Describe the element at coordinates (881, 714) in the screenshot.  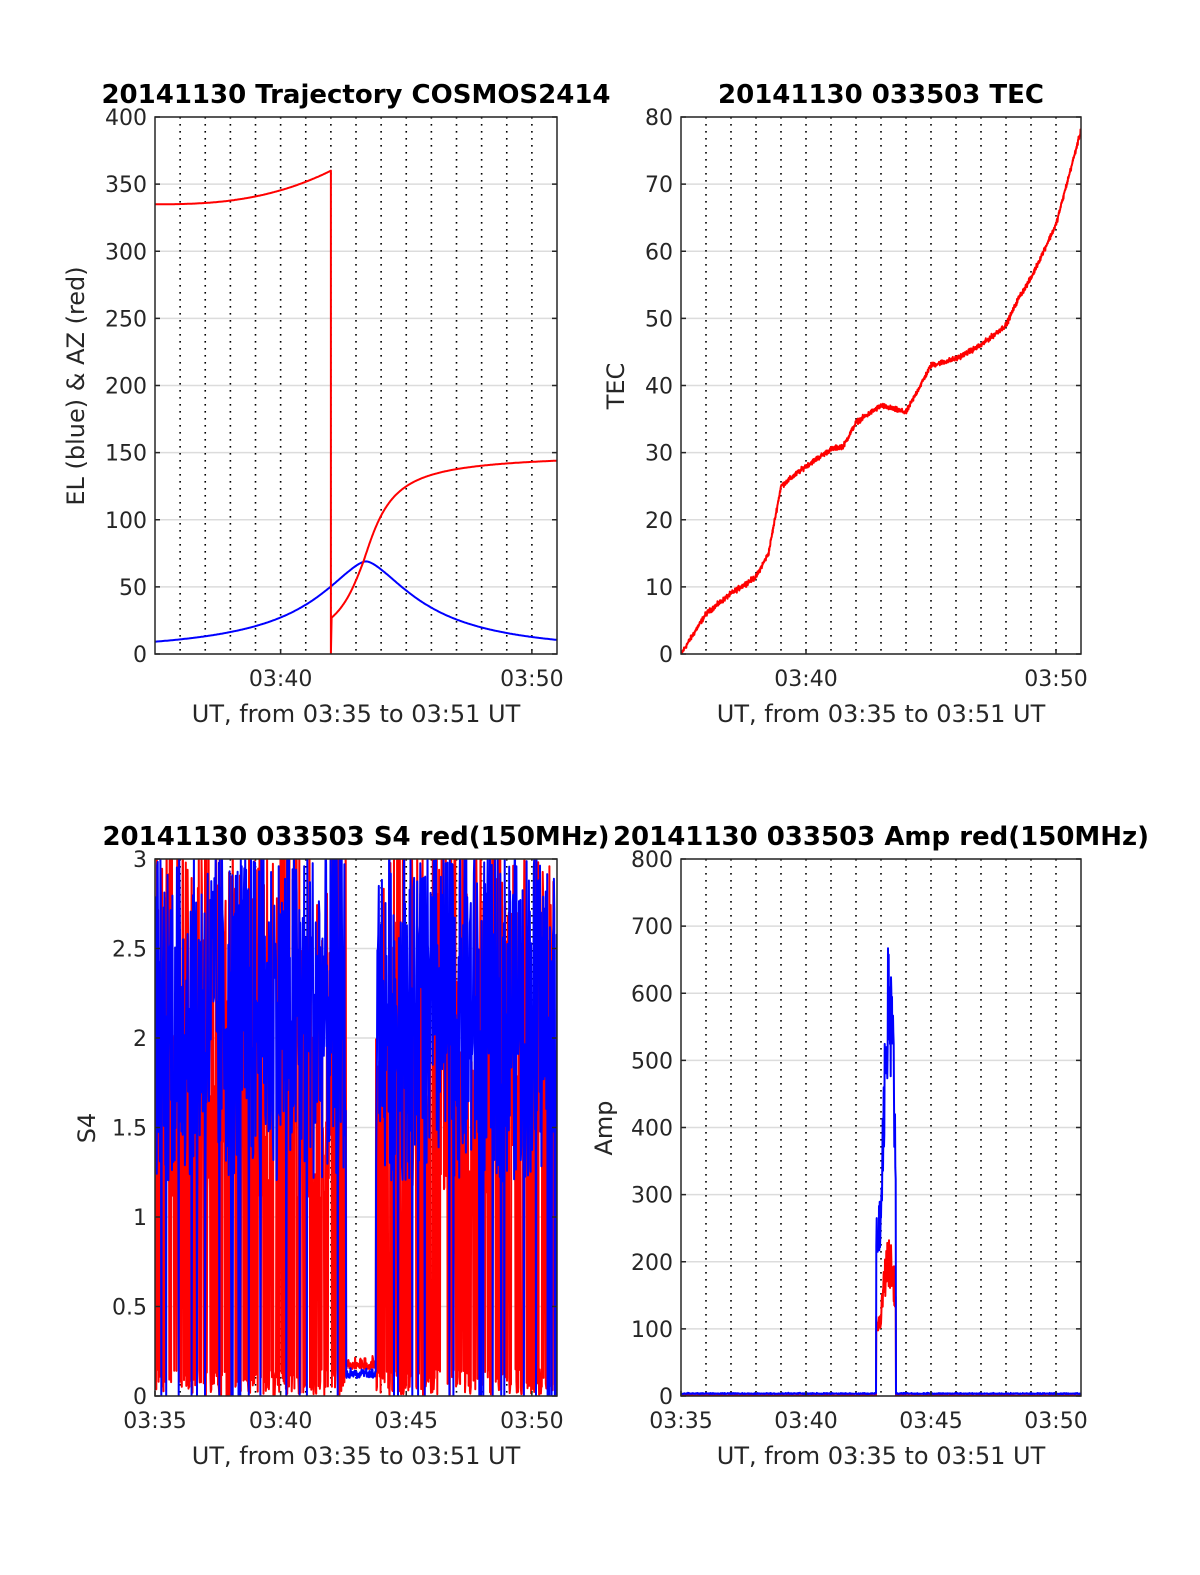
I see `tec-xlabel: UT, from 03:35 to 03:51 UT` at that location.